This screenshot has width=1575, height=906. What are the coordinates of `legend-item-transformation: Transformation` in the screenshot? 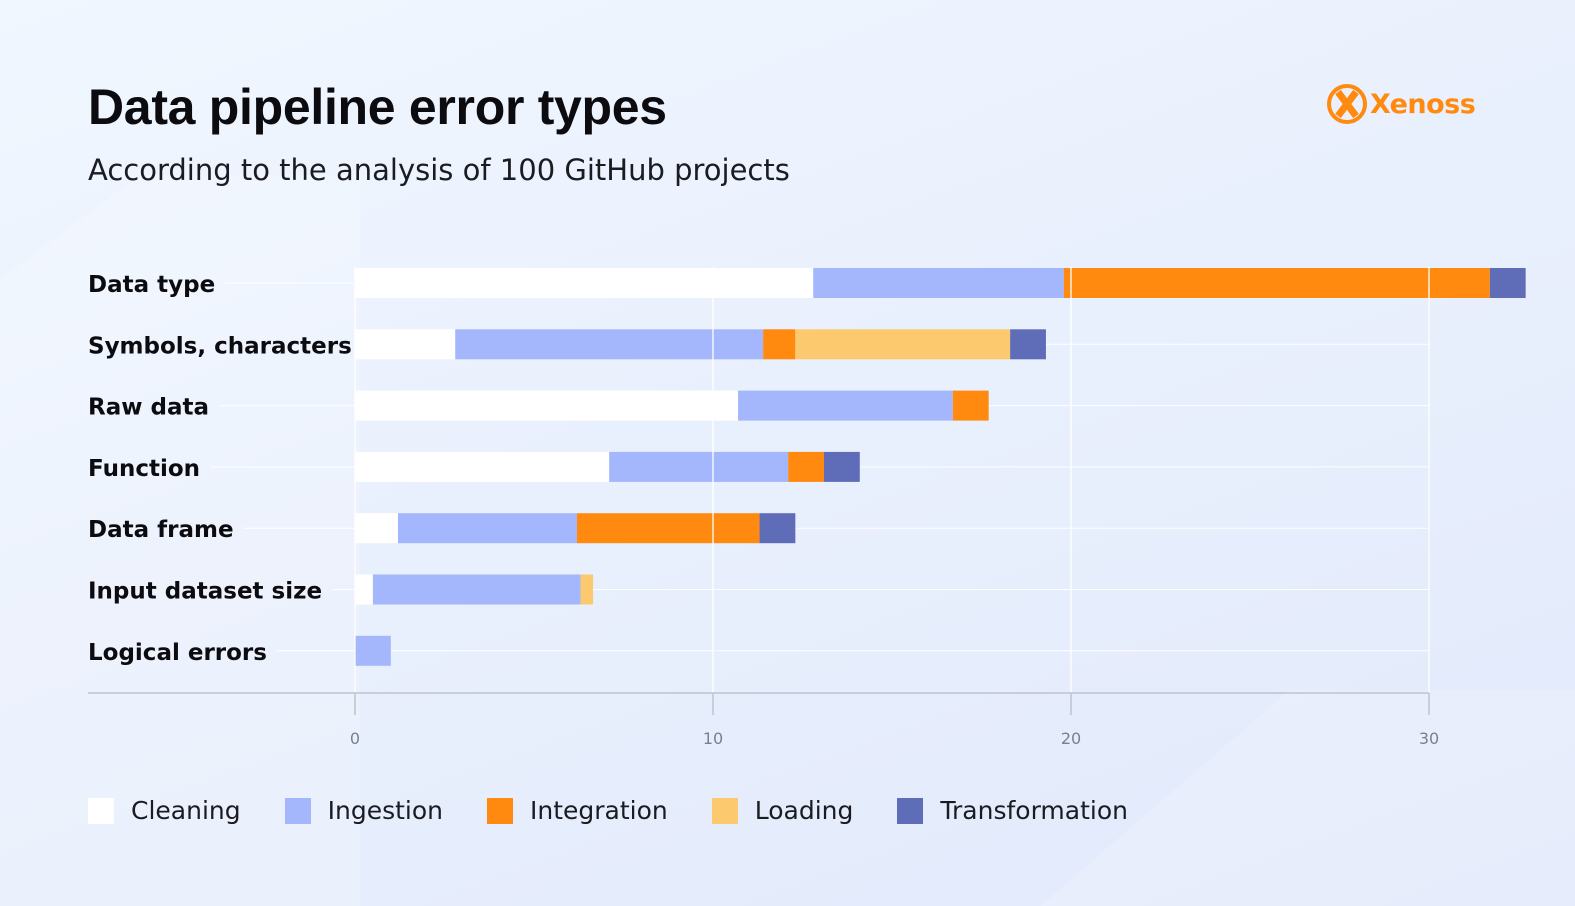 It's located at (1012, 810).